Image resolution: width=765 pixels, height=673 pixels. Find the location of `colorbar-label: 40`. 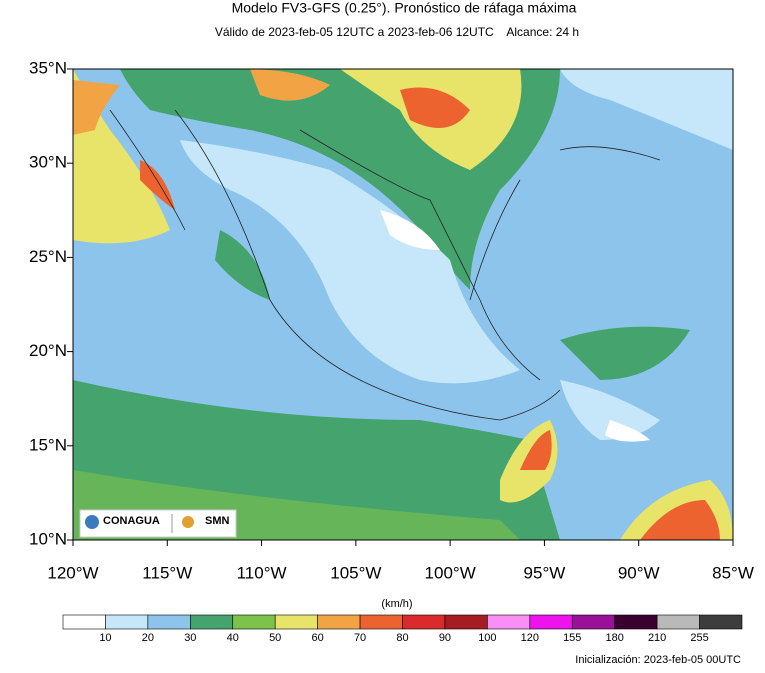

colorbar-label: 40 is located at coordinates (233, 638).